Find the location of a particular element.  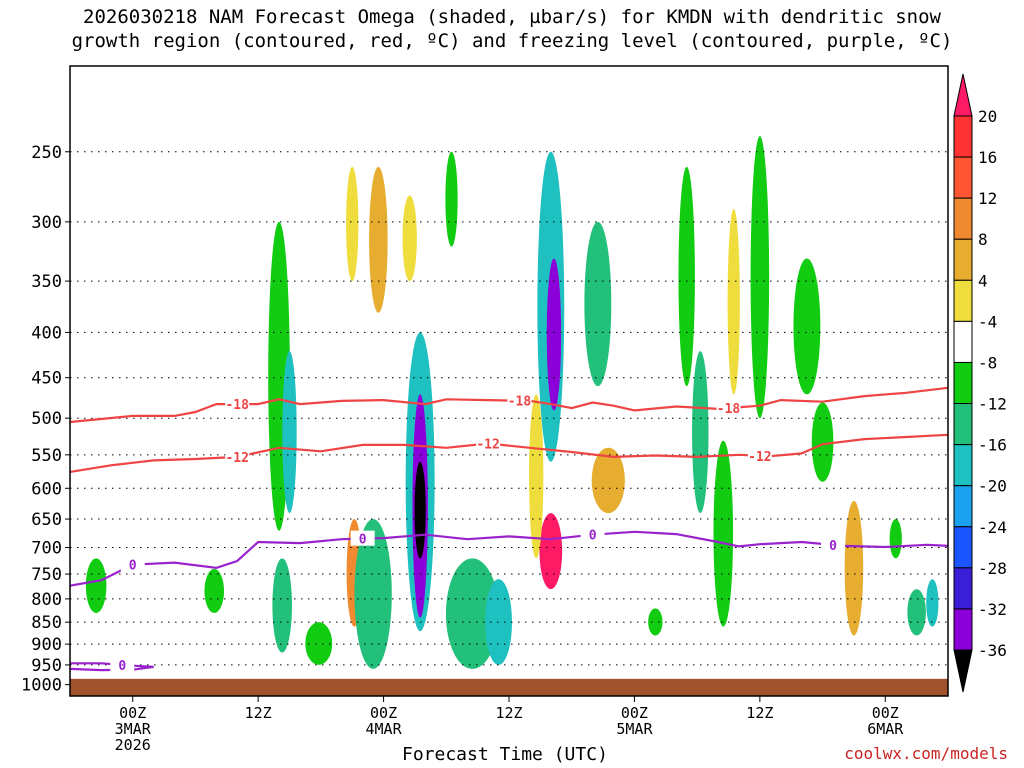

colorbar-label-6: -8 is located at coordinates (987, 362).